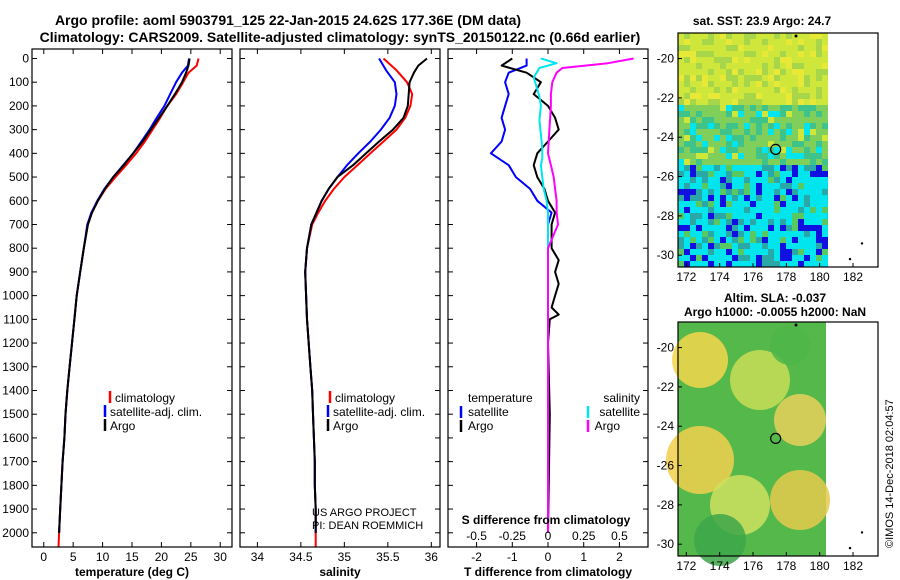 The image size is (900, 580). I want to click on series-salinity-satellite, so click(545, 295).